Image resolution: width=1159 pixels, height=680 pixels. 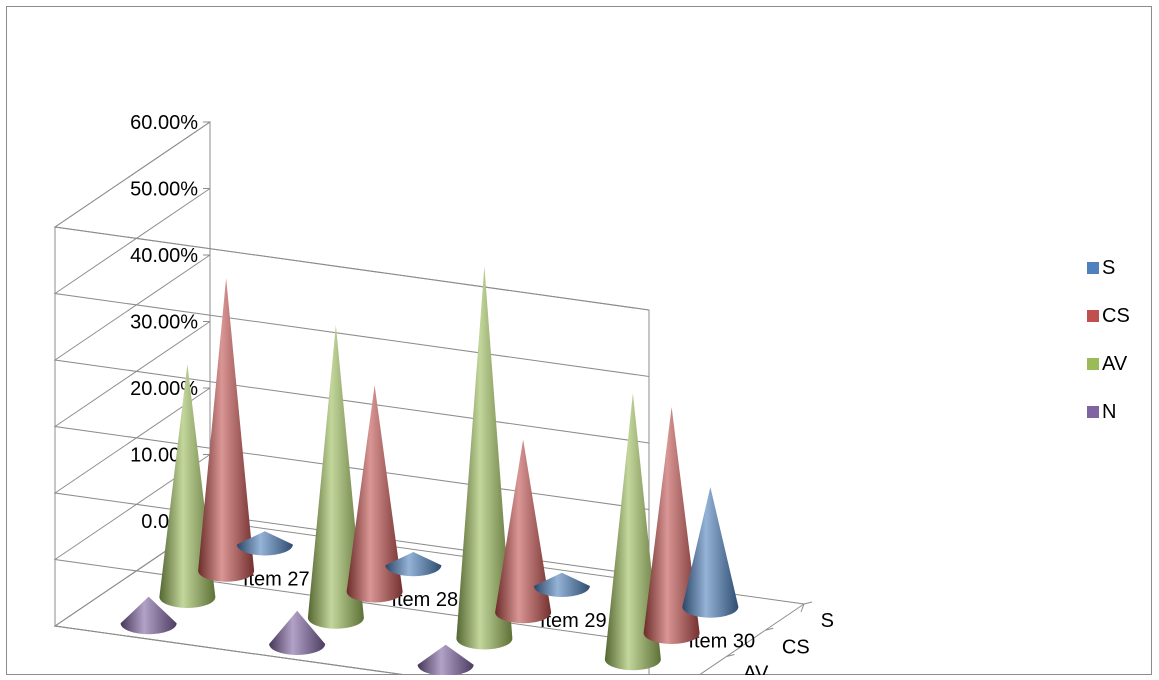 I want to click on depth-tick-label: AV, so click(x=756, y=669).